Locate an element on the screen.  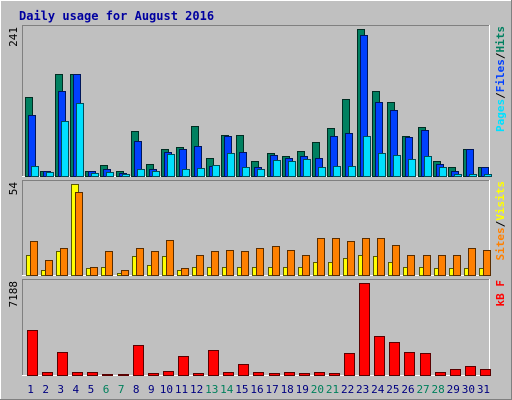
x-tick-label-3: 3 is located at coordinates (60, 389).